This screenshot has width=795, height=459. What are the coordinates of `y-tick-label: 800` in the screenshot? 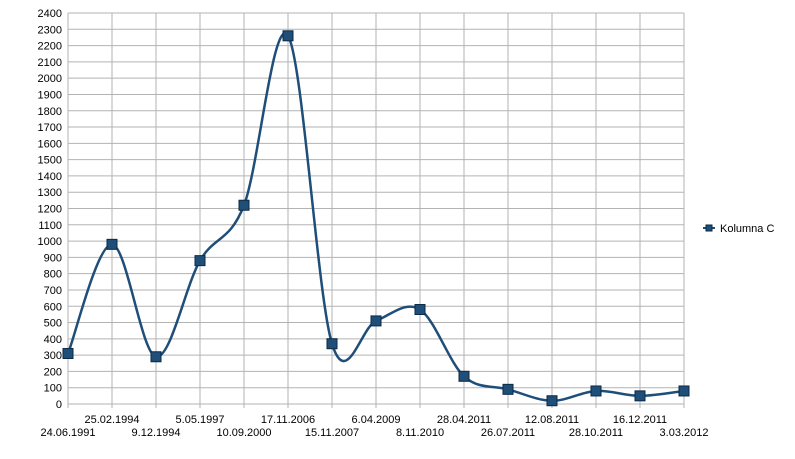 It's located at (53, 275).